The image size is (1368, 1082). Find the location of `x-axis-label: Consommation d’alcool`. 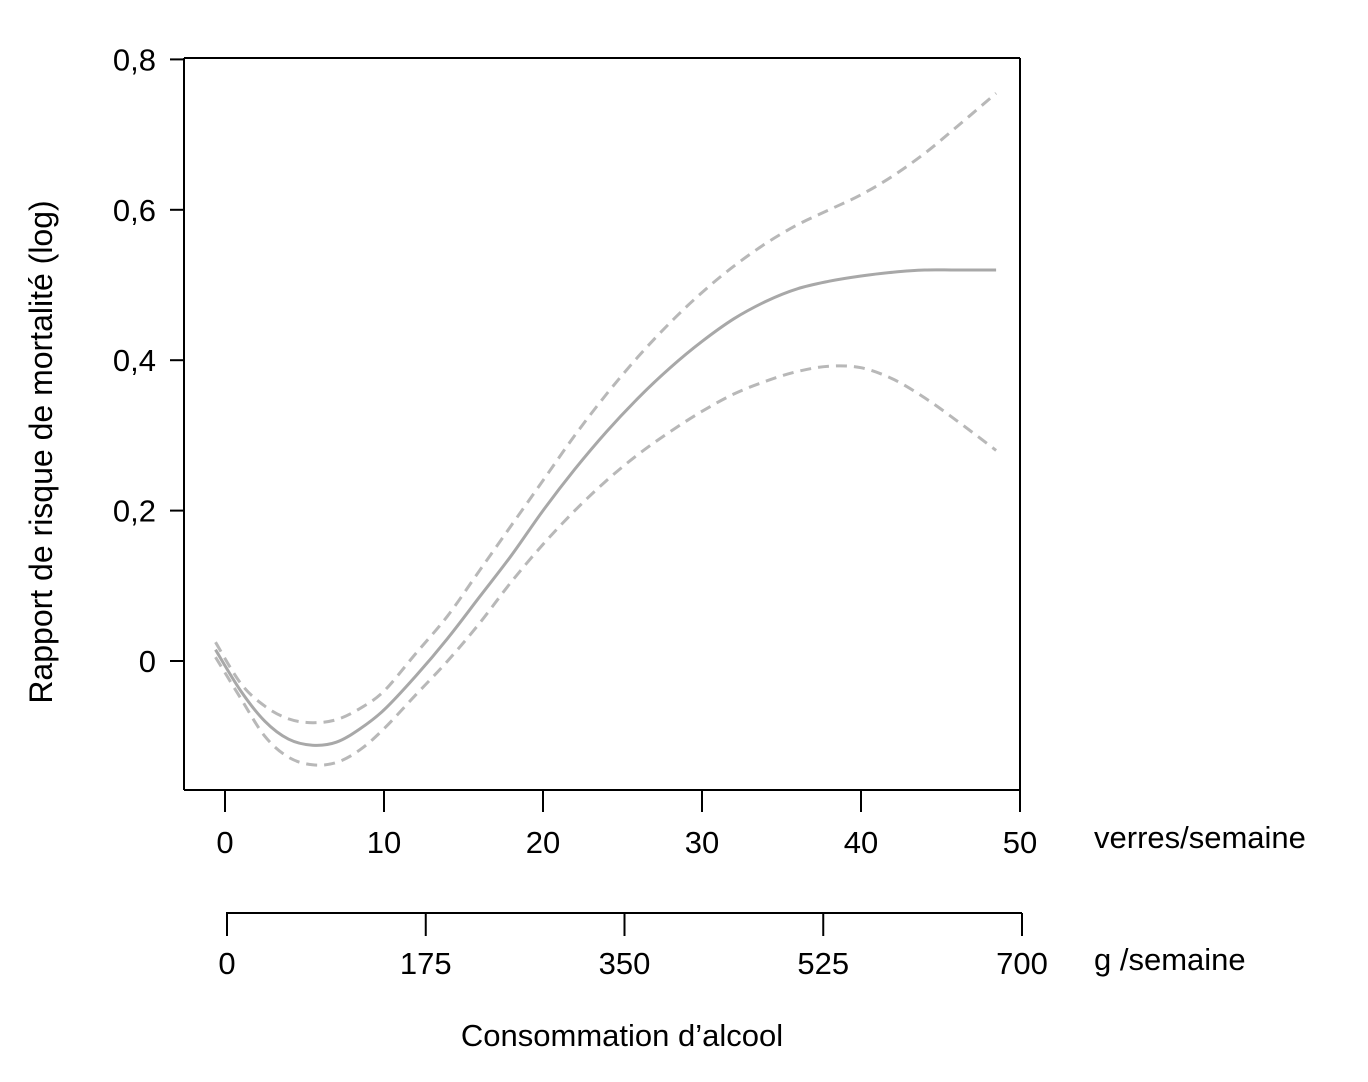

x-axis-label: Consommation d’alcool is located at coordinates (622, 1035).